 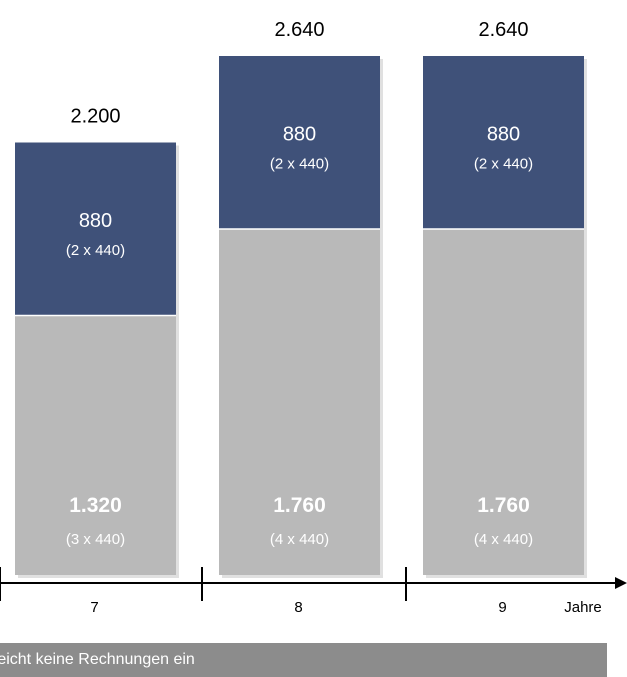 What do you see at coordinates (97, 659) in the screenshot?
I see `footer-text: reicht keine Rechnungen ein` at bounding box center [97, 659].